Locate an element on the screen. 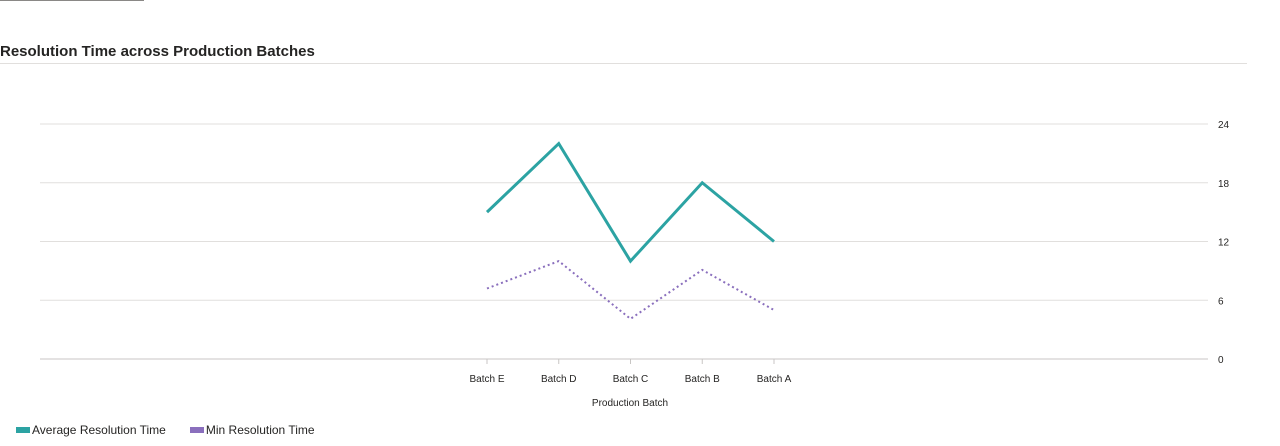  y-tick-label: 0 is located at coordinates (1221, 360).